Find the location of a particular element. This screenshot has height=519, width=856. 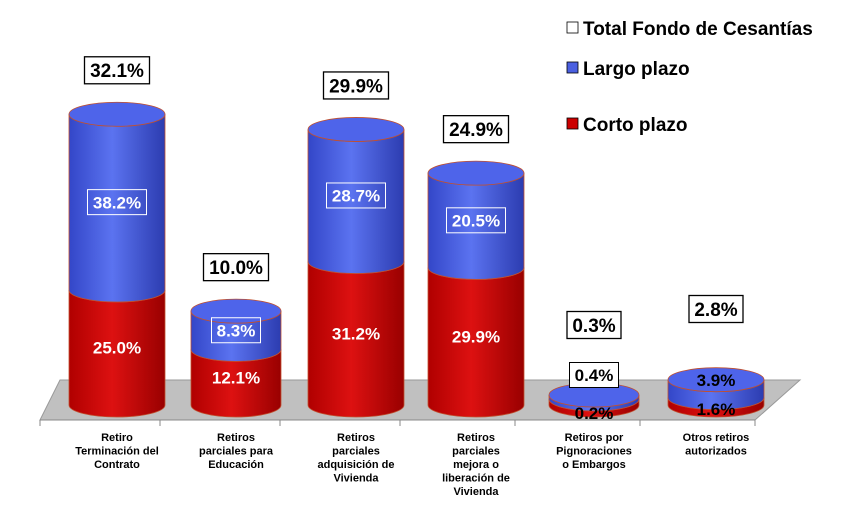

label-total-1: 10.0% is located at coordinates (236, 268).